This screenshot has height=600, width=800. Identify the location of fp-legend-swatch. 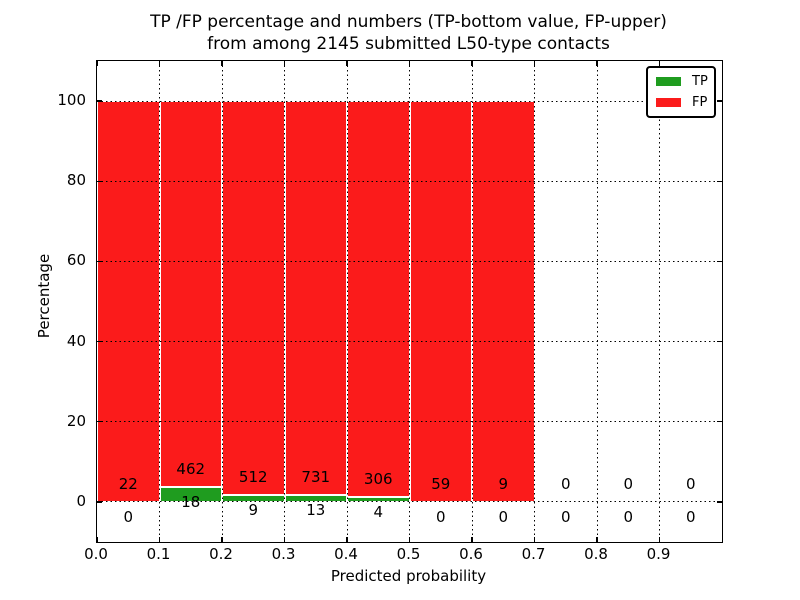
(668, 102).